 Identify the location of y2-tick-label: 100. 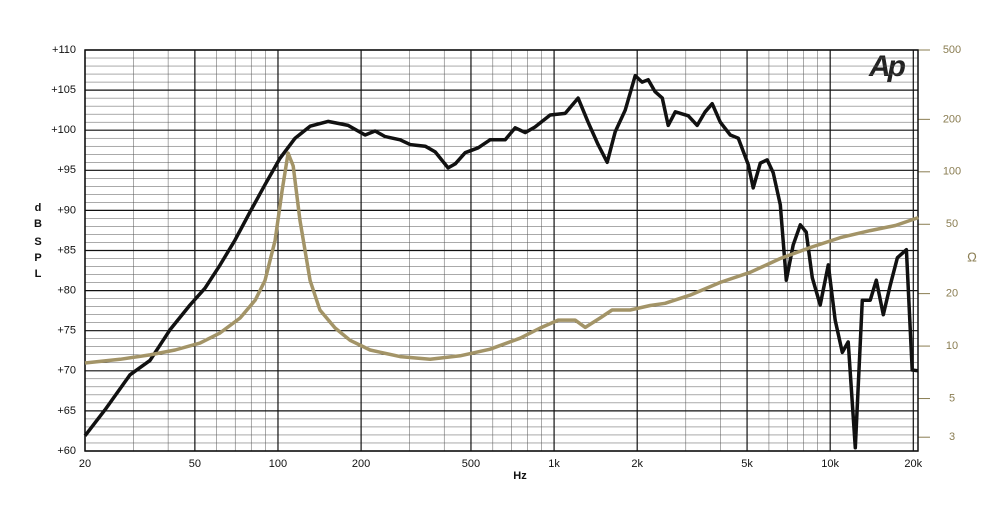
(952, 172).